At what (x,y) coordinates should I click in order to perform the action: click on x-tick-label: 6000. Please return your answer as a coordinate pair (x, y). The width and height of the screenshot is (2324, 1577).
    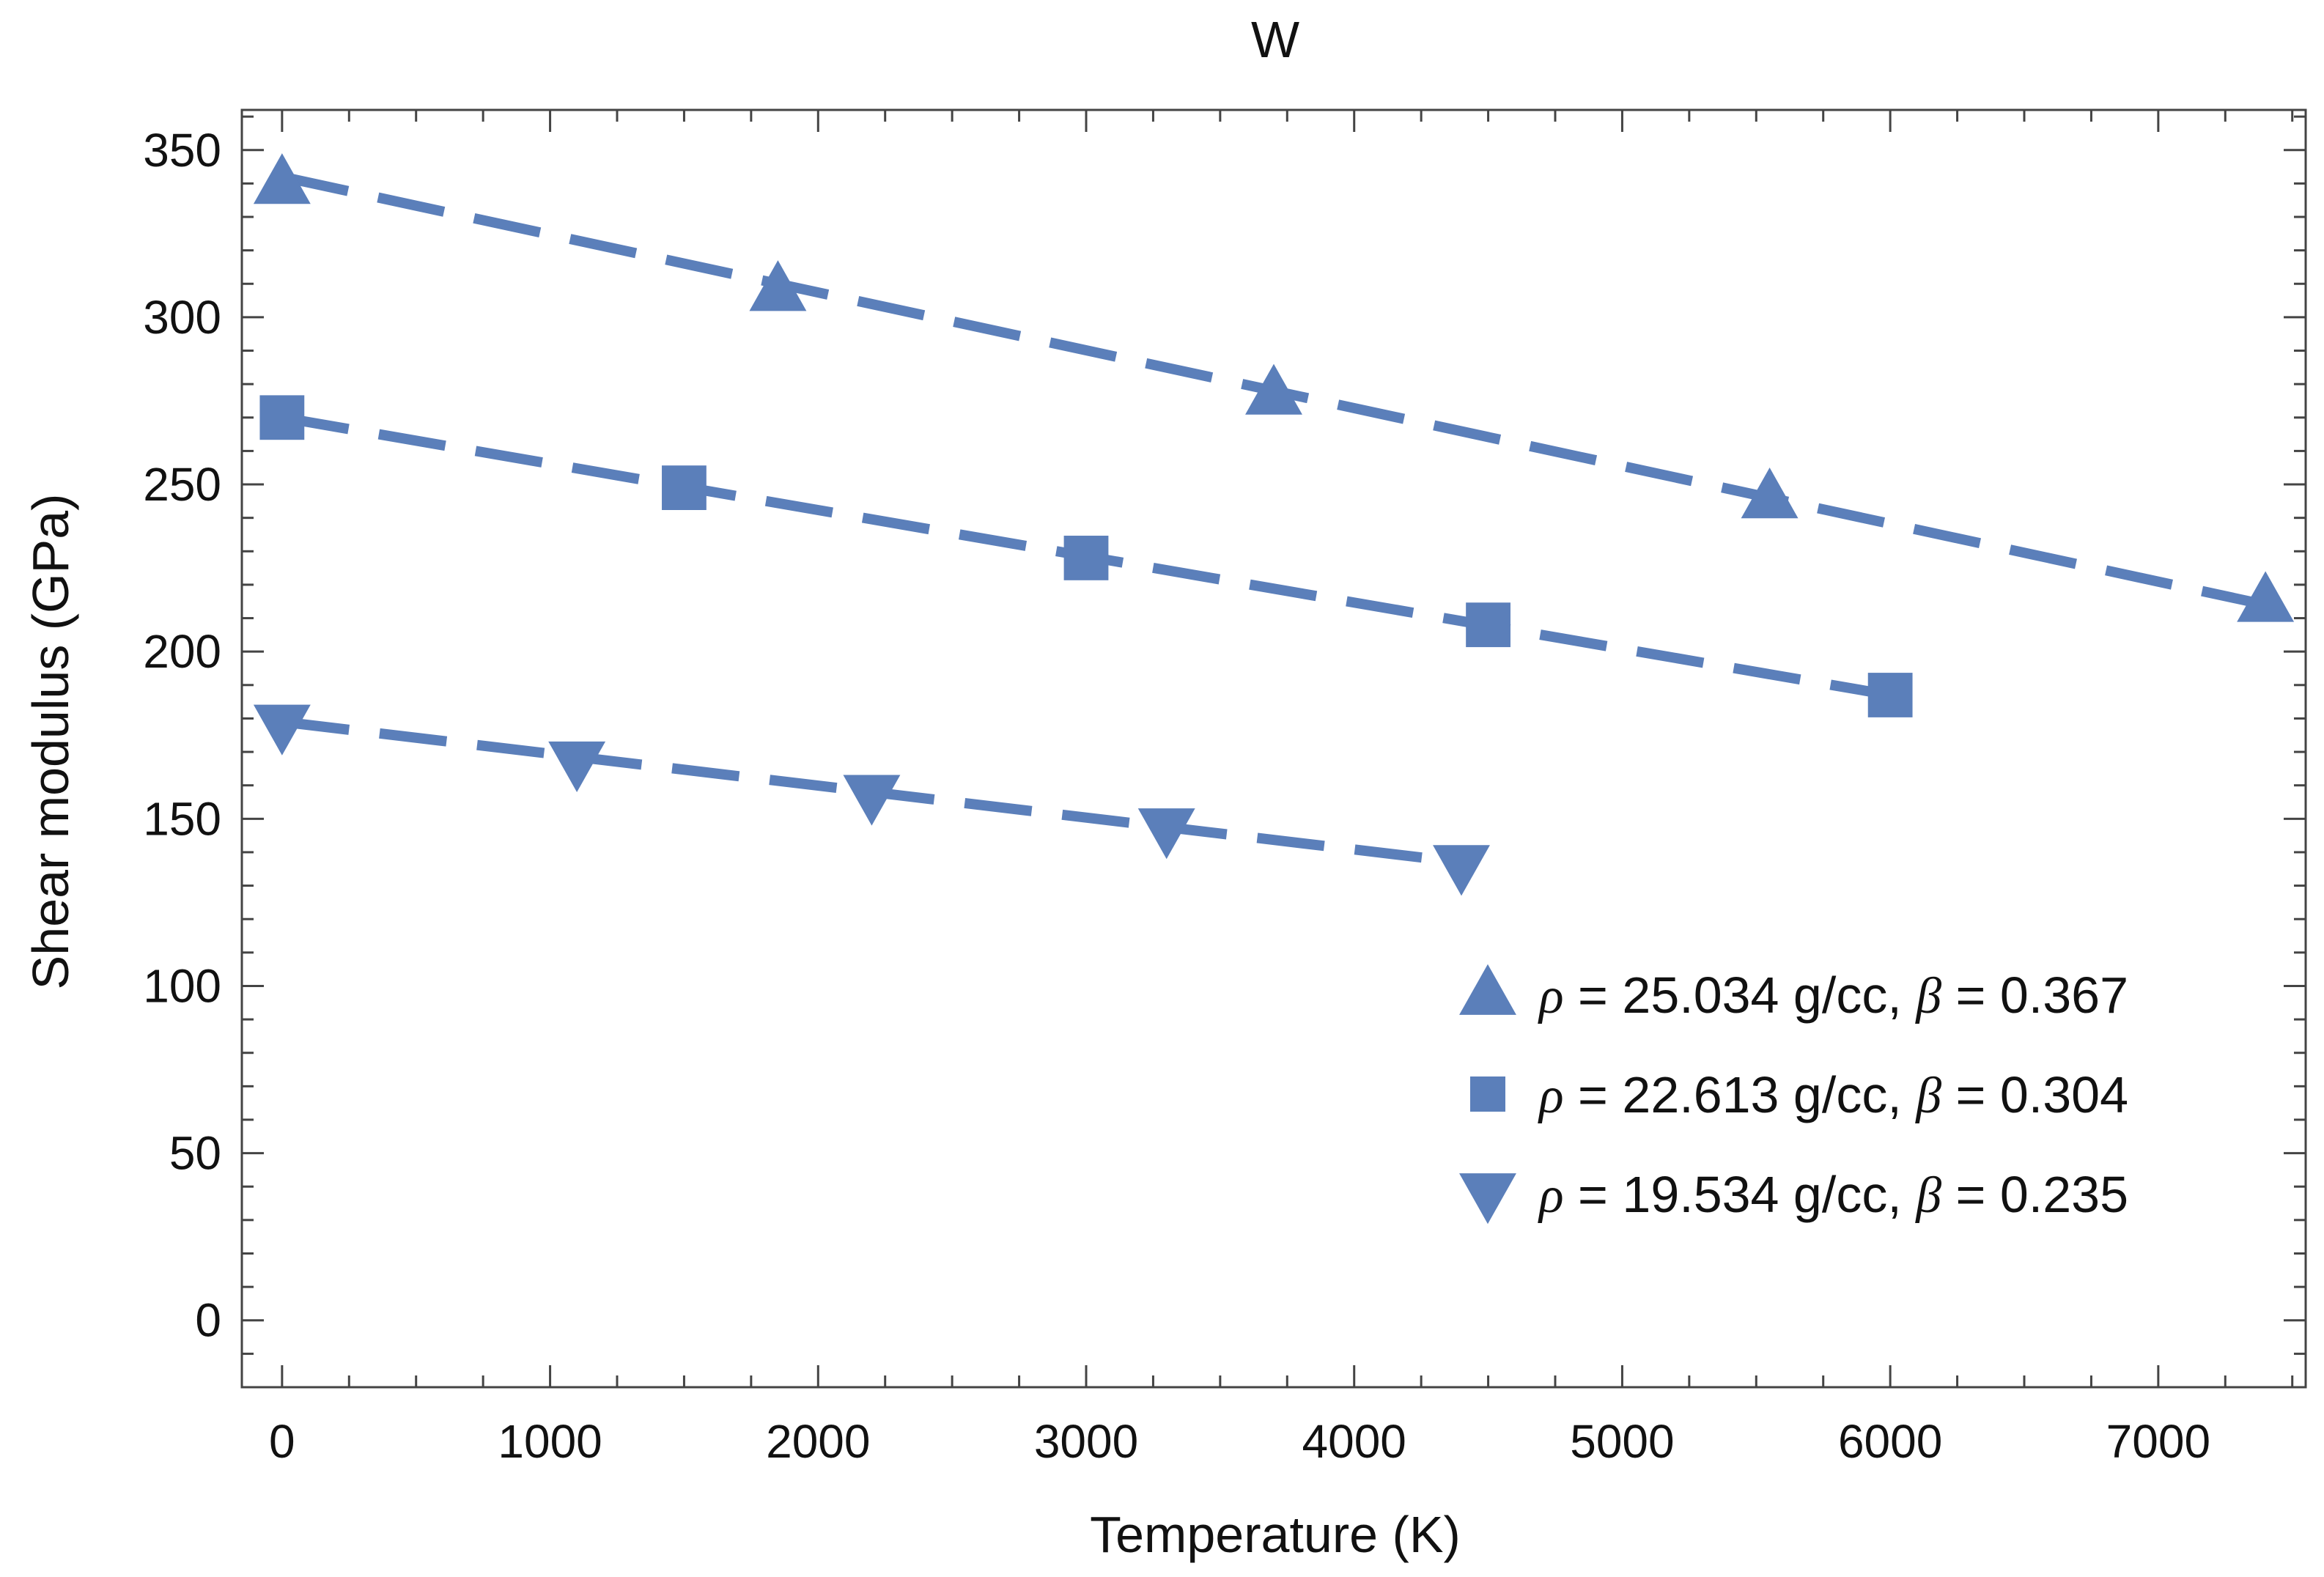
    Looking at the image, I should click on (1890, 1441).